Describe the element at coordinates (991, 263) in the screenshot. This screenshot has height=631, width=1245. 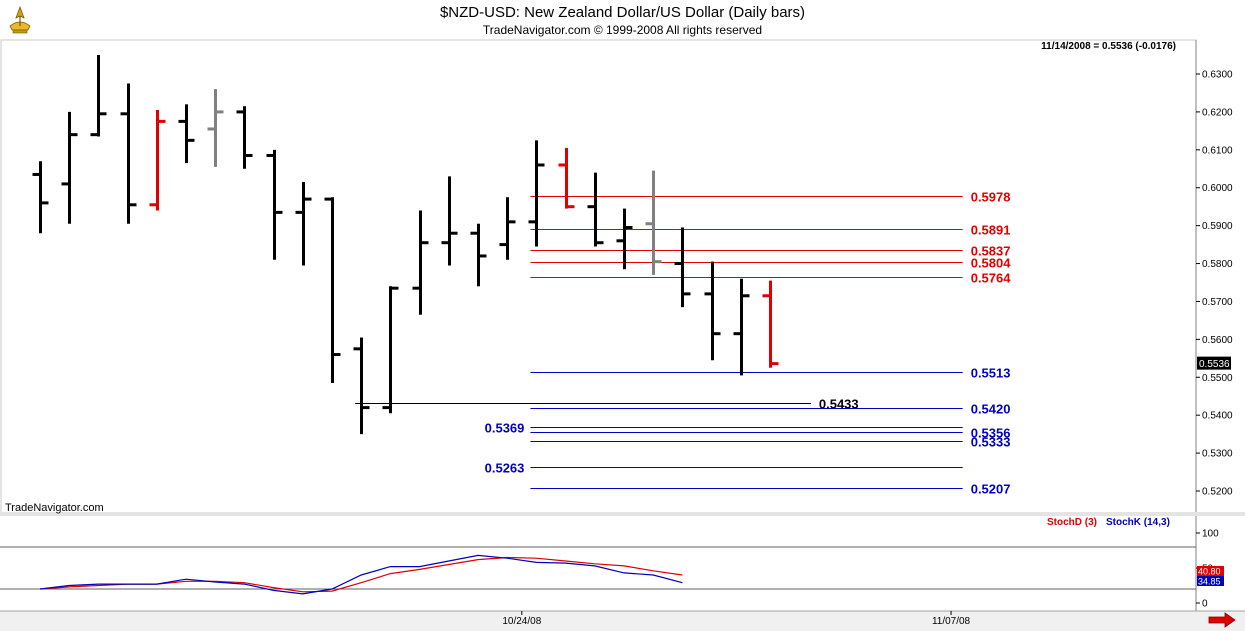
I see `price-level-label: 0.5804` at that location.